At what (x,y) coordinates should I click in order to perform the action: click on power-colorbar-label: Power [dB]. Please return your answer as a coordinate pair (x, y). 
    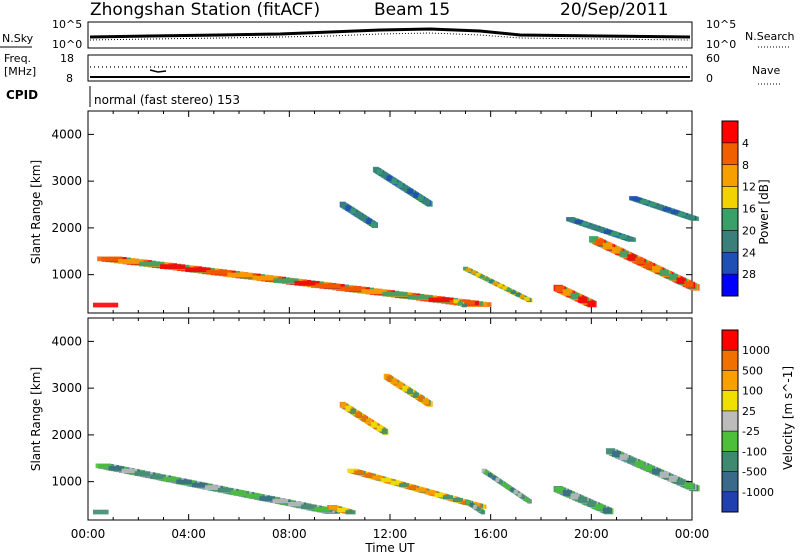
    Looking at the image, I should click on (764, 211).